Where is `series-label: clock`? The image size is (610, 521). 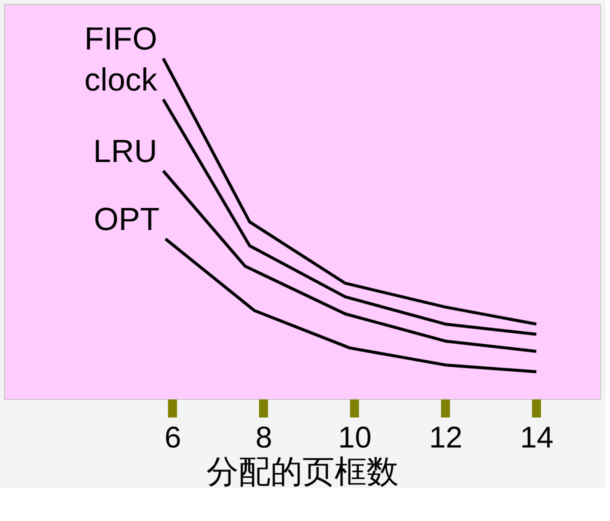
series-label: clock is located at coordinates (121, 79).